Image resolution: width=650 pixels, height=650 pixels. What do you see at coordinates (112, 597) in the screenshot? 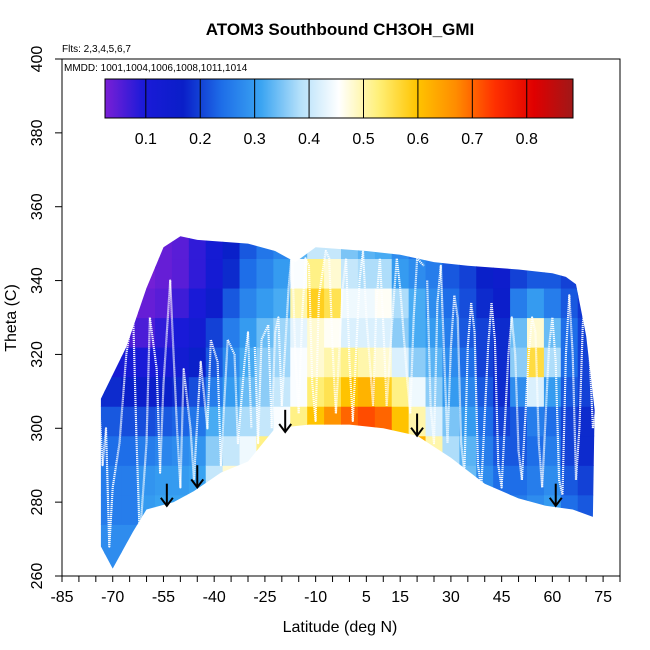
I see `x-tick-label: -70` at bounding box center [112, 597].